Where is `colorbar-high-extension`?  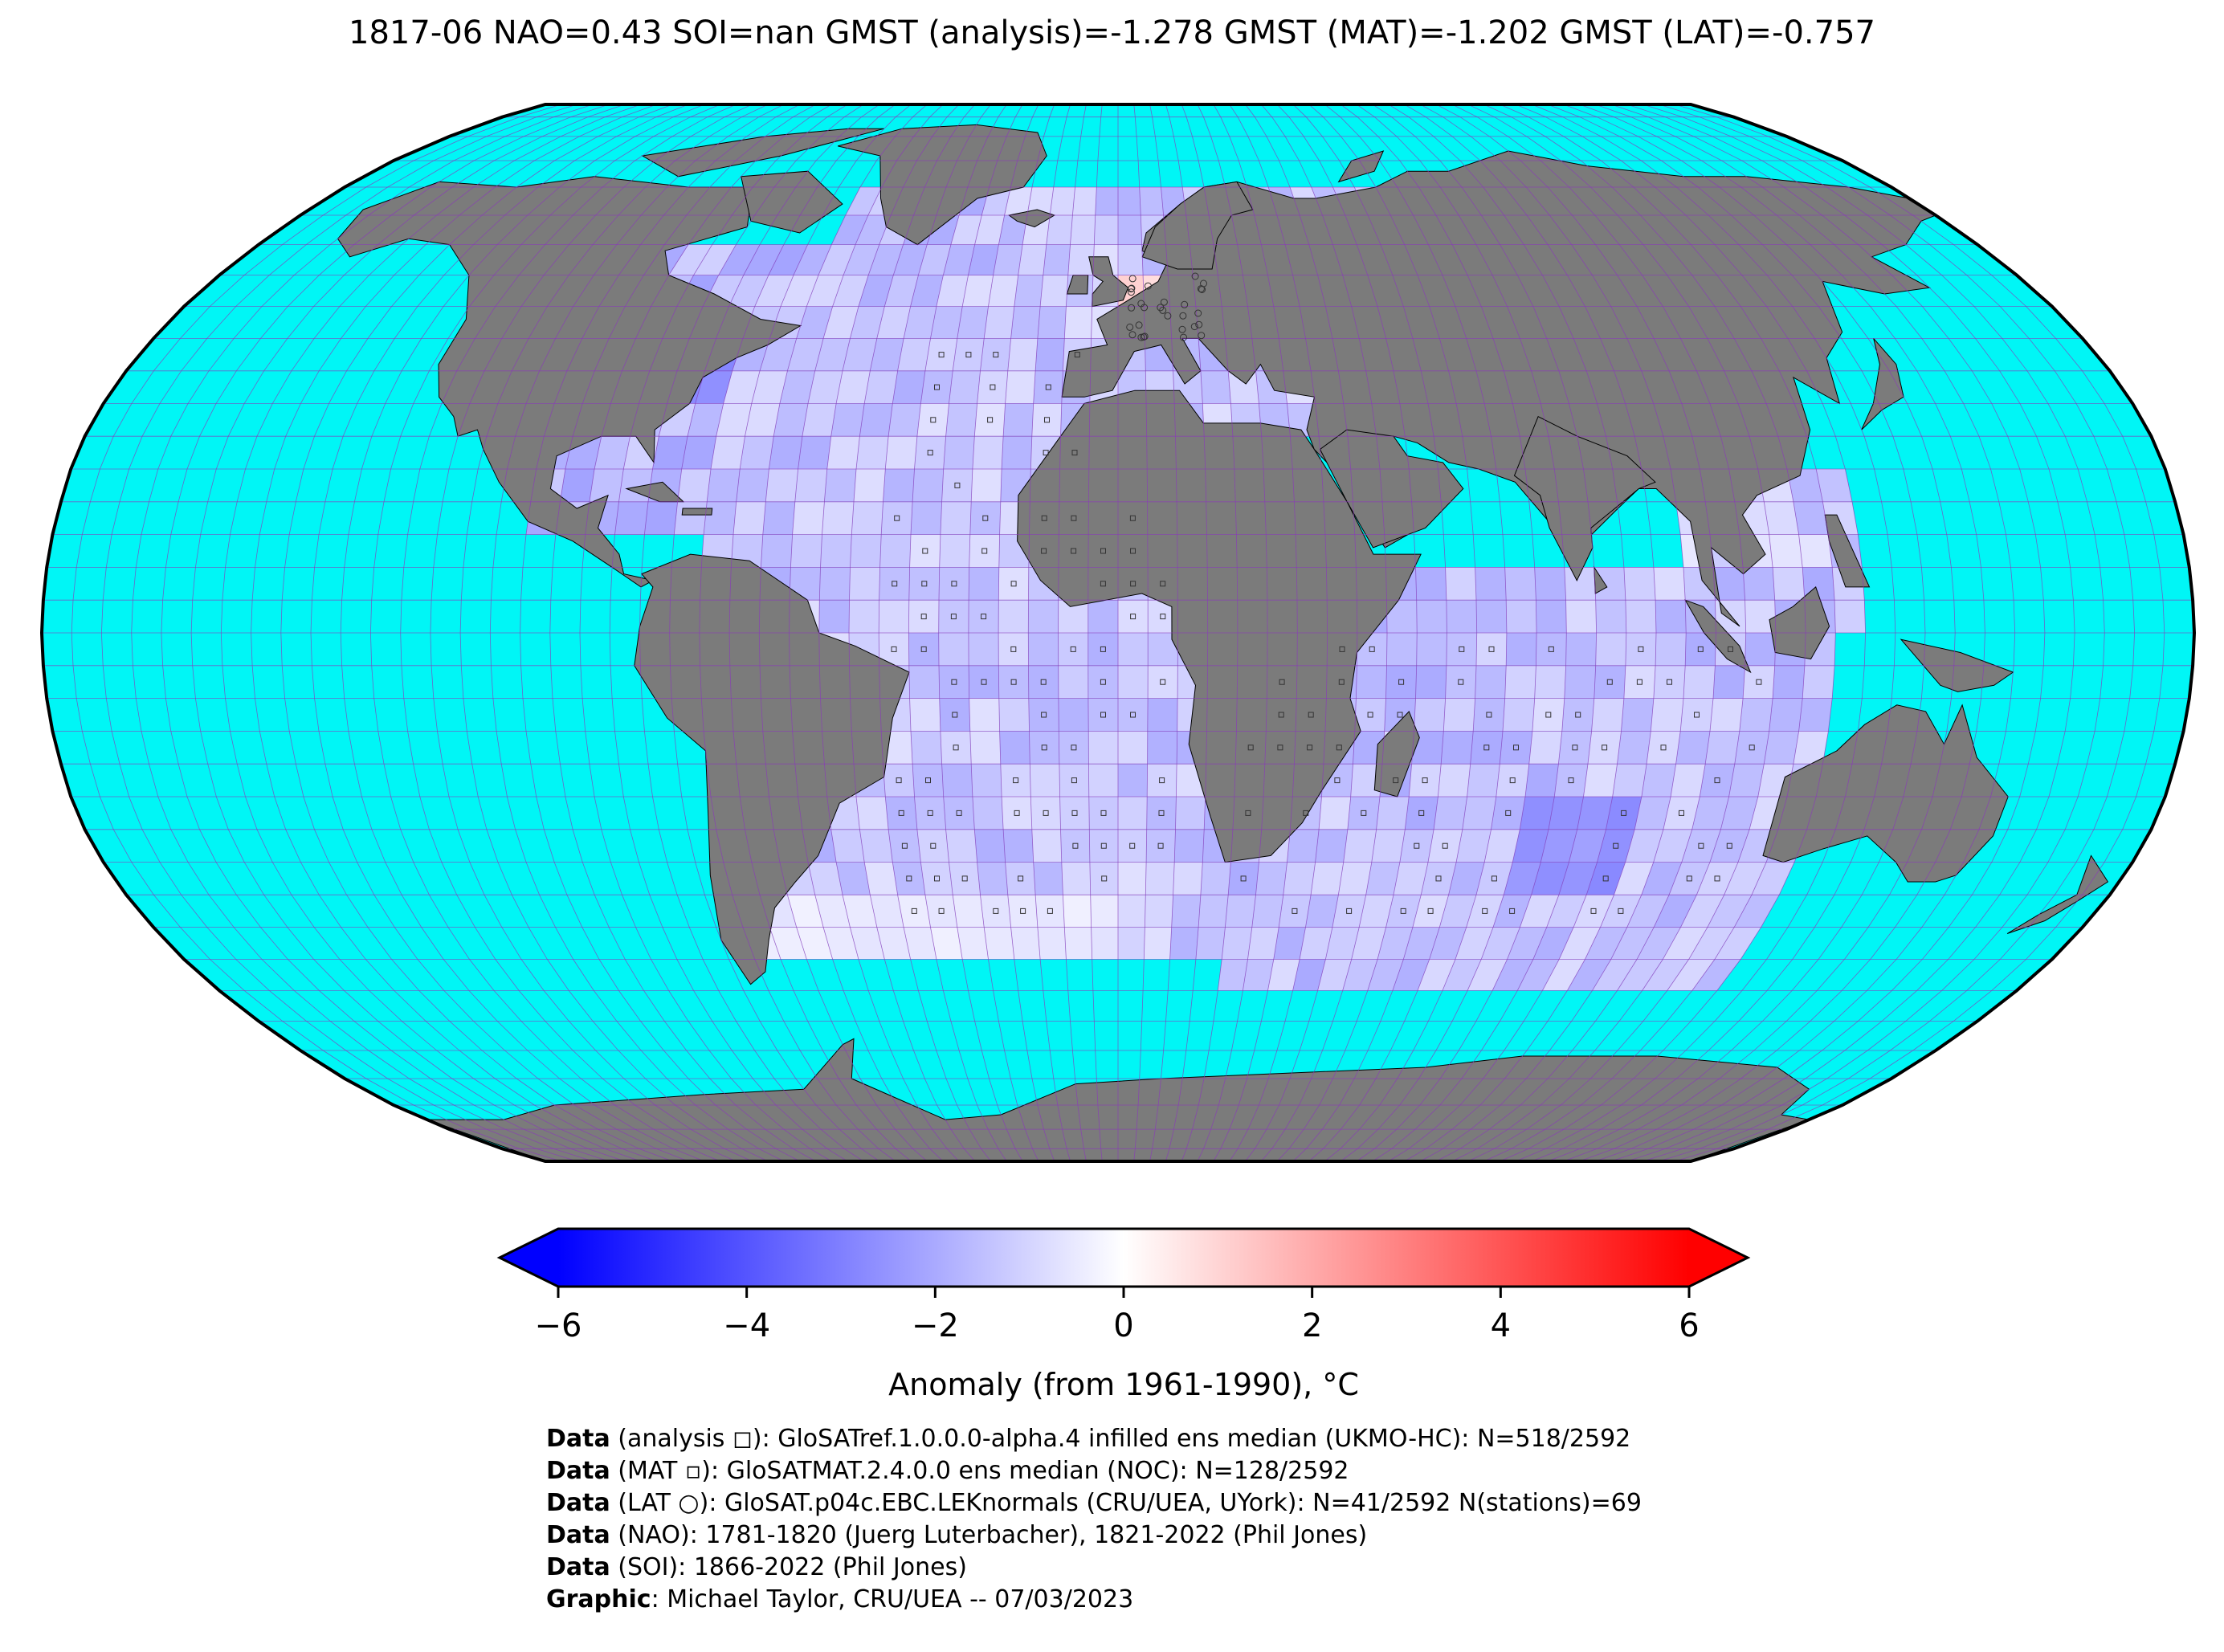 colorbar-high-extension is located at coordinates (1718, 1258).